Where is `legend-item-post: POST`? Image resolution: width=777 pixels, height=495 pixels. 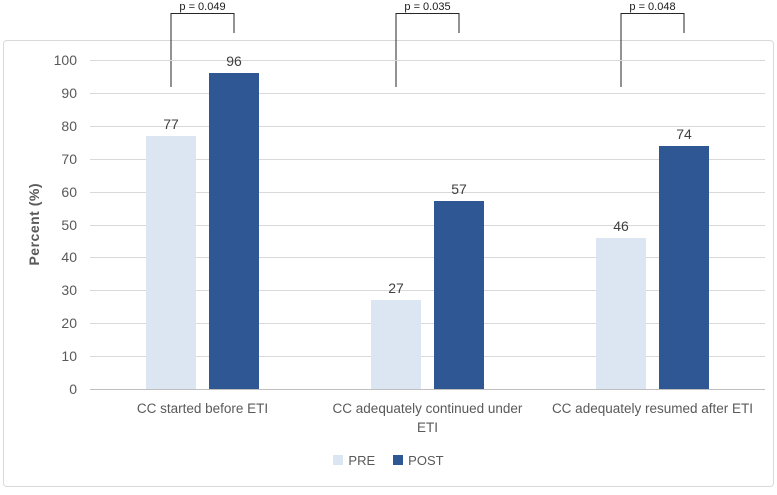 legend-item-post: POST is located at coordinates (418, 460).